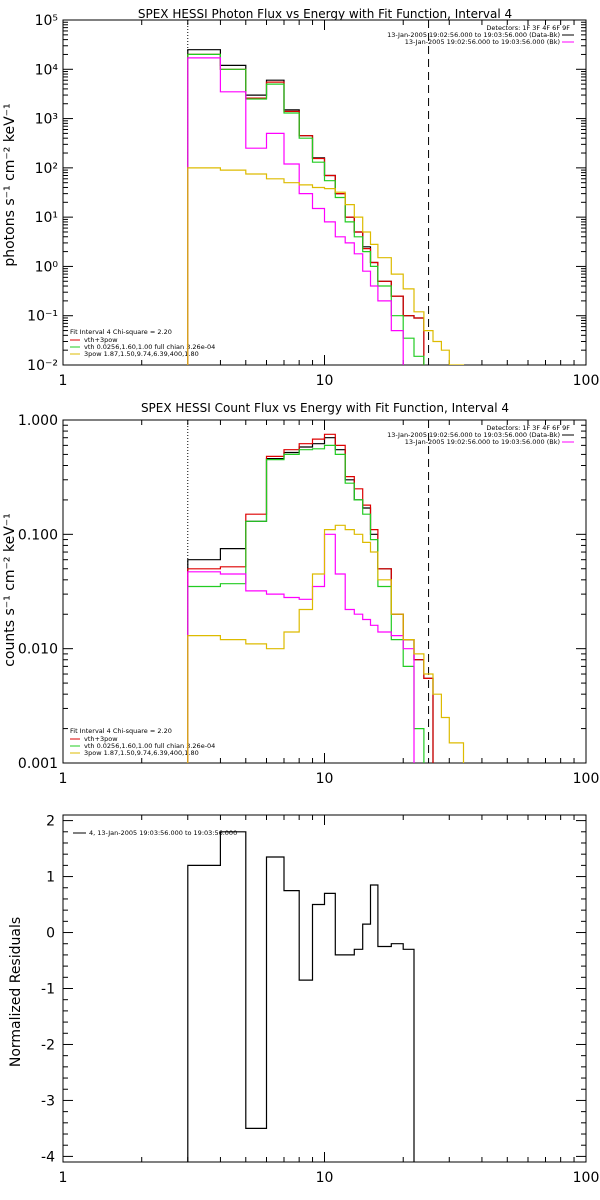  What do you see at coordinates (10, 184) in the screenshot?
I see `y-axis-label-photon: photons s⁻¹ cm⁻² keV⁻¹` at bounding box center [10, 184].